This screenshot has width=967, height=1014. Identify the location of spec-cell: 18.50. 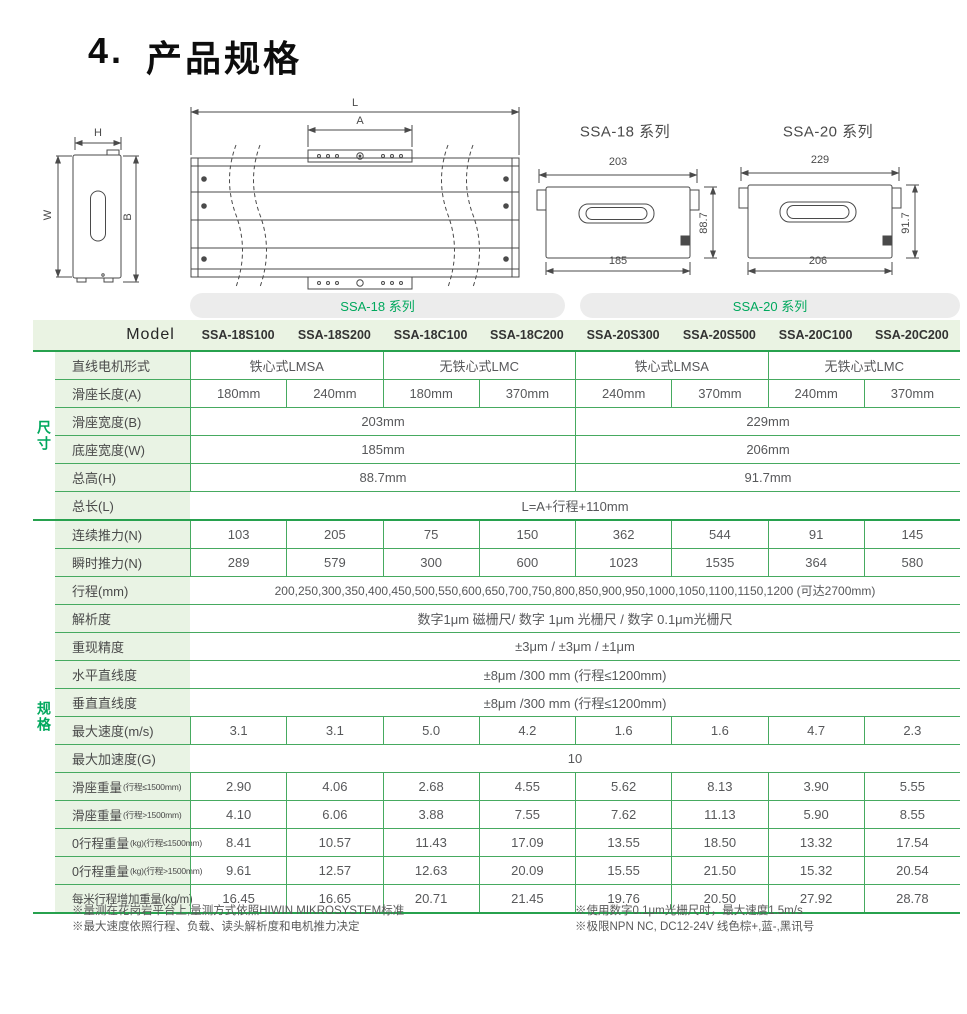
(719, 842).